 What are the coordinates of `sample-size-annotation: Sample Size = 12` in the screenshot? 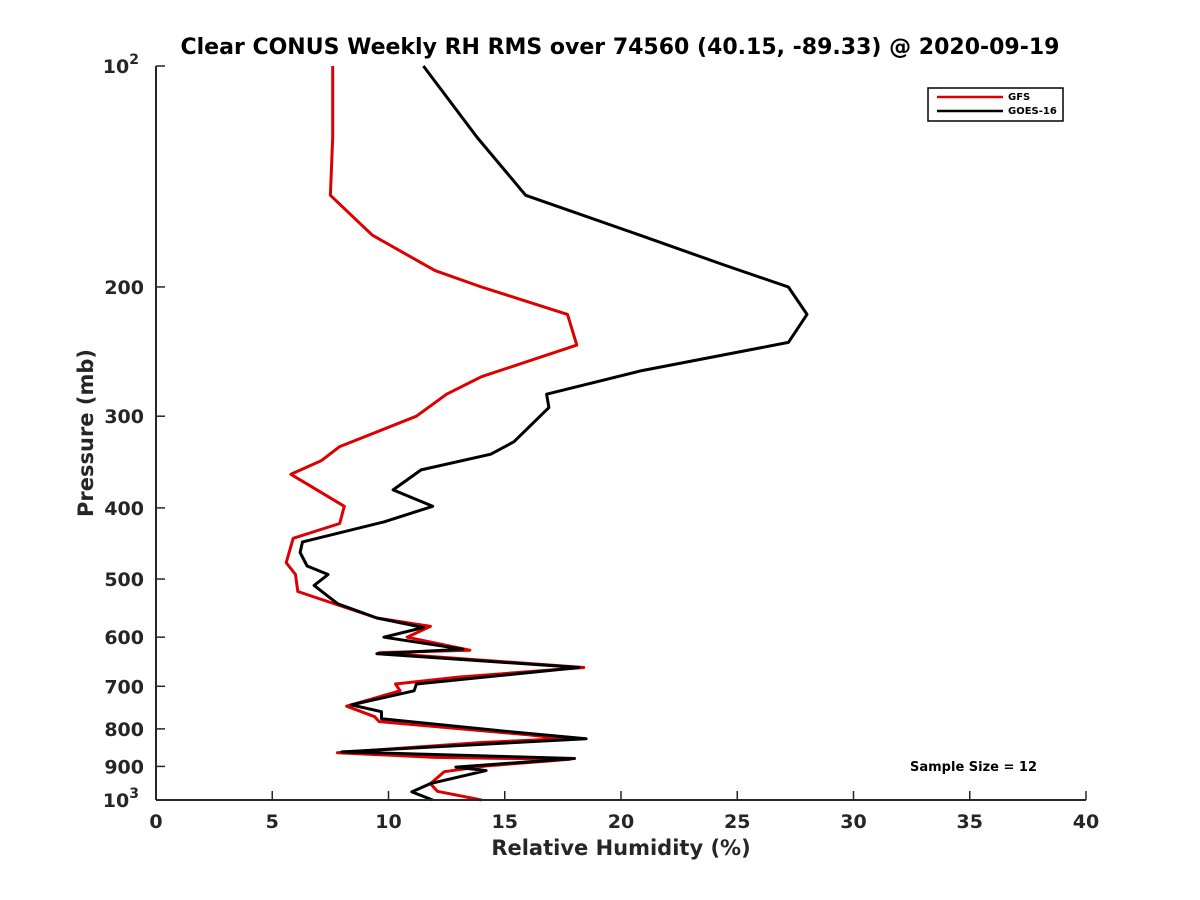 It's located at (973, 767).